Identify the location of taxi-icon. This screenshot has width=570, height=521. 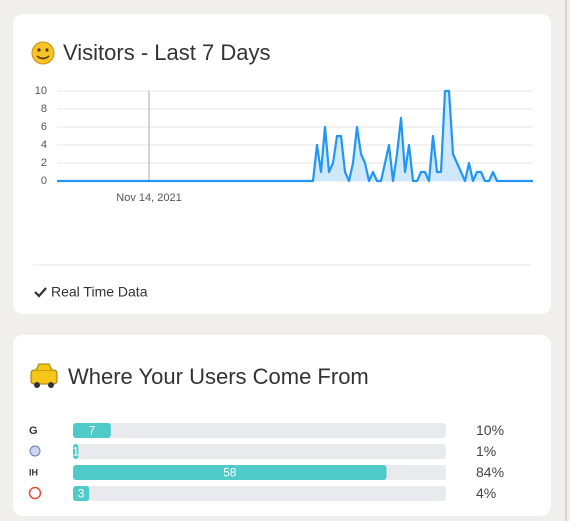
(44, 375).